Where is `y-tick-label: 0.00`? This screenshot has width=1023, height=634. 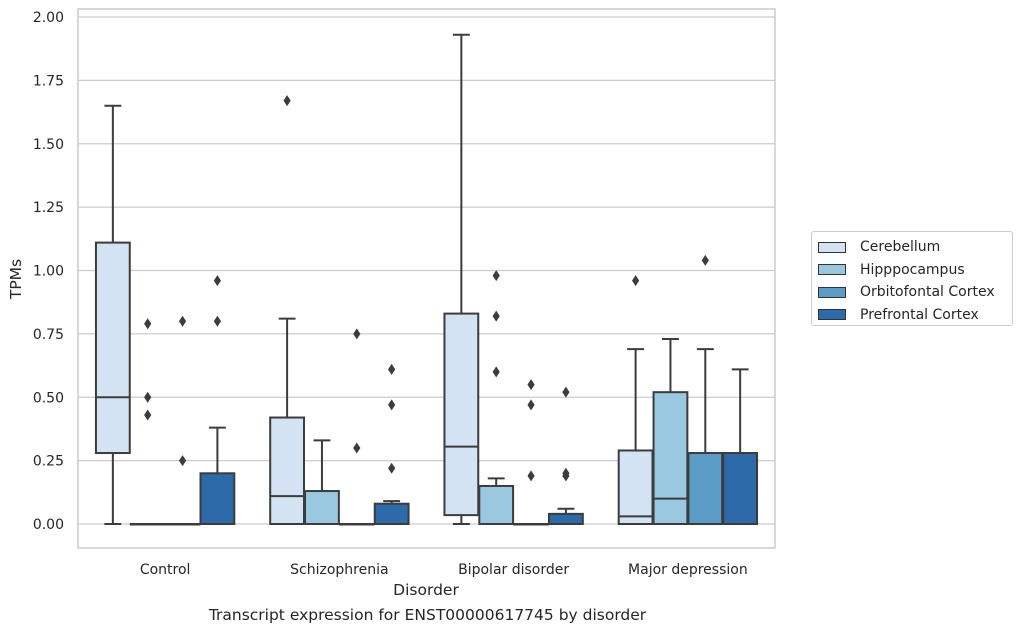
y-tick-label: 0.00 is located at coordinates (48, 525).